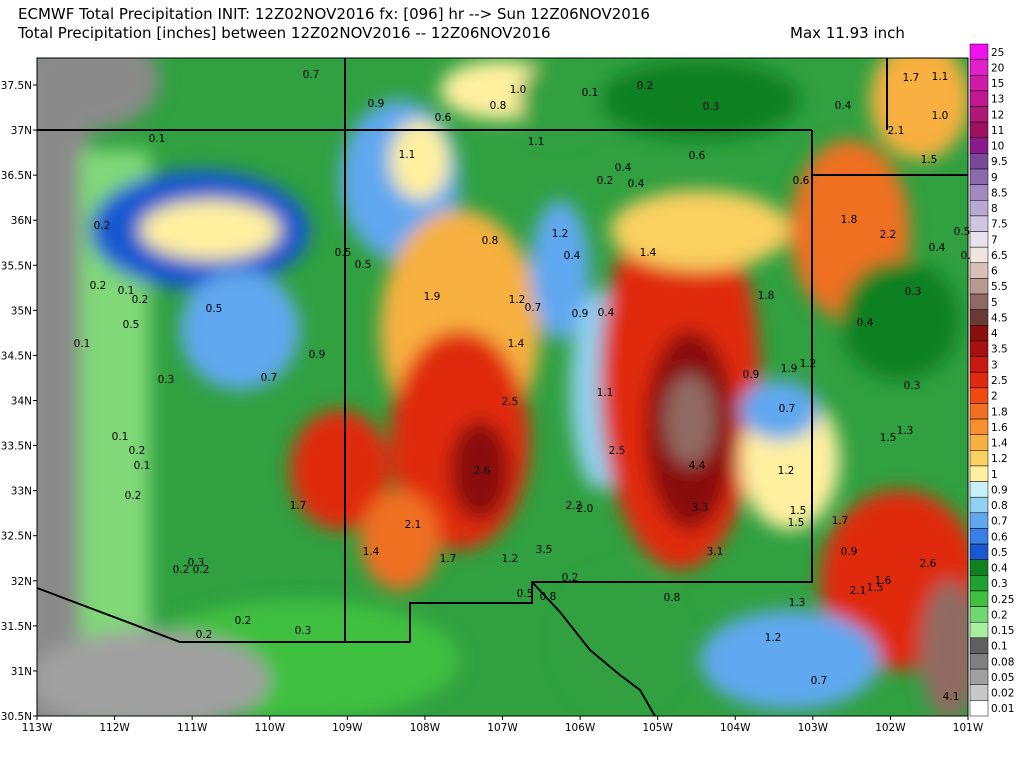 The height and width of the screenshot is (772, 1024). I want to click on lat-label: 36.5N, so click(16, 176).